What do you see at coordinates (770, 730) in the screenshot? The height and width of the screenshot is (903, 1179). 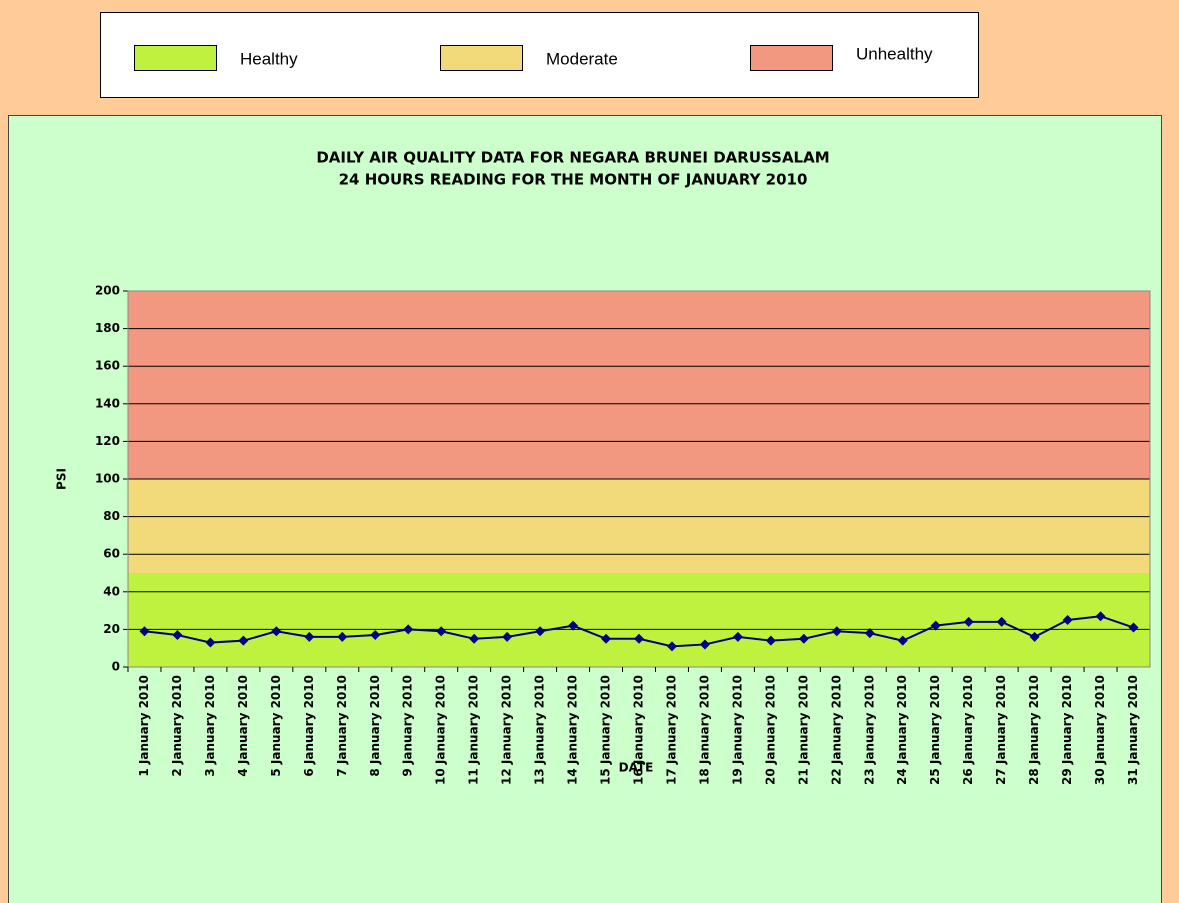 I see `x-tick-label: 20 January 2010` at bounding box center [770, 730].